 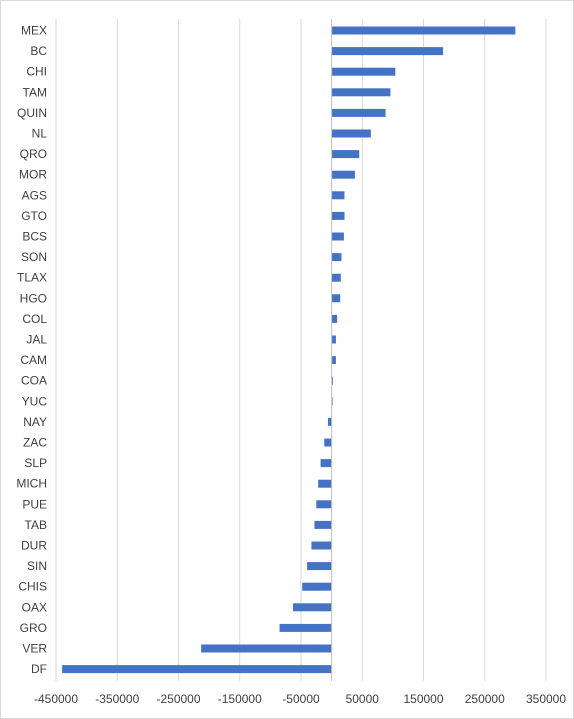 I want to click on bar-df, so click(x=197, y=669).